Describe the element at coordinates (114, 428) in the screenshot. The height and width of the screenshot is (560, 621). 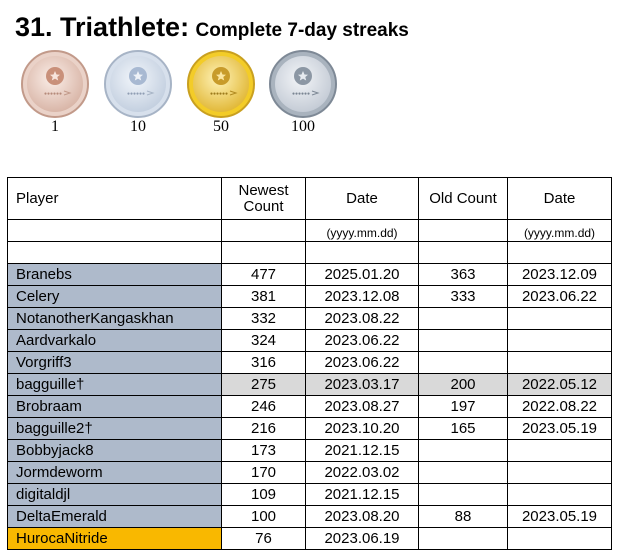
I see `player-name: bagguille2†` at that location.